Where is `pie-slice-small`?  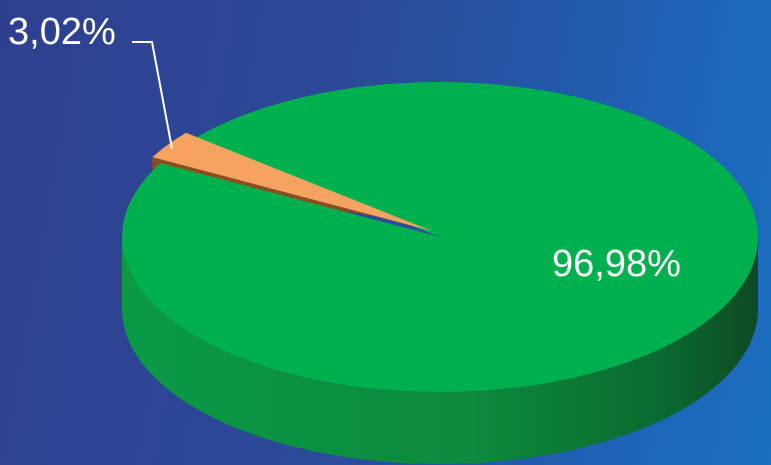
pie-slice-small is located at coordinates (292, 181).